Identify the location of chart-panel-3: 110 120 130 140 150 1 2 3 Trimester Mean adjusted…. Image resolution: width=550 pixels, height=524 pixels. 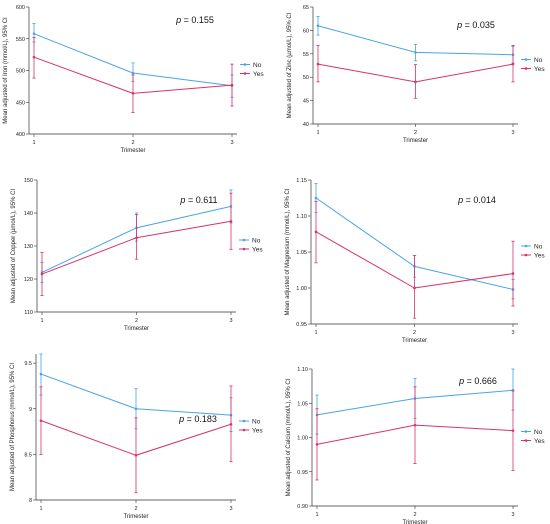
(137, 255).